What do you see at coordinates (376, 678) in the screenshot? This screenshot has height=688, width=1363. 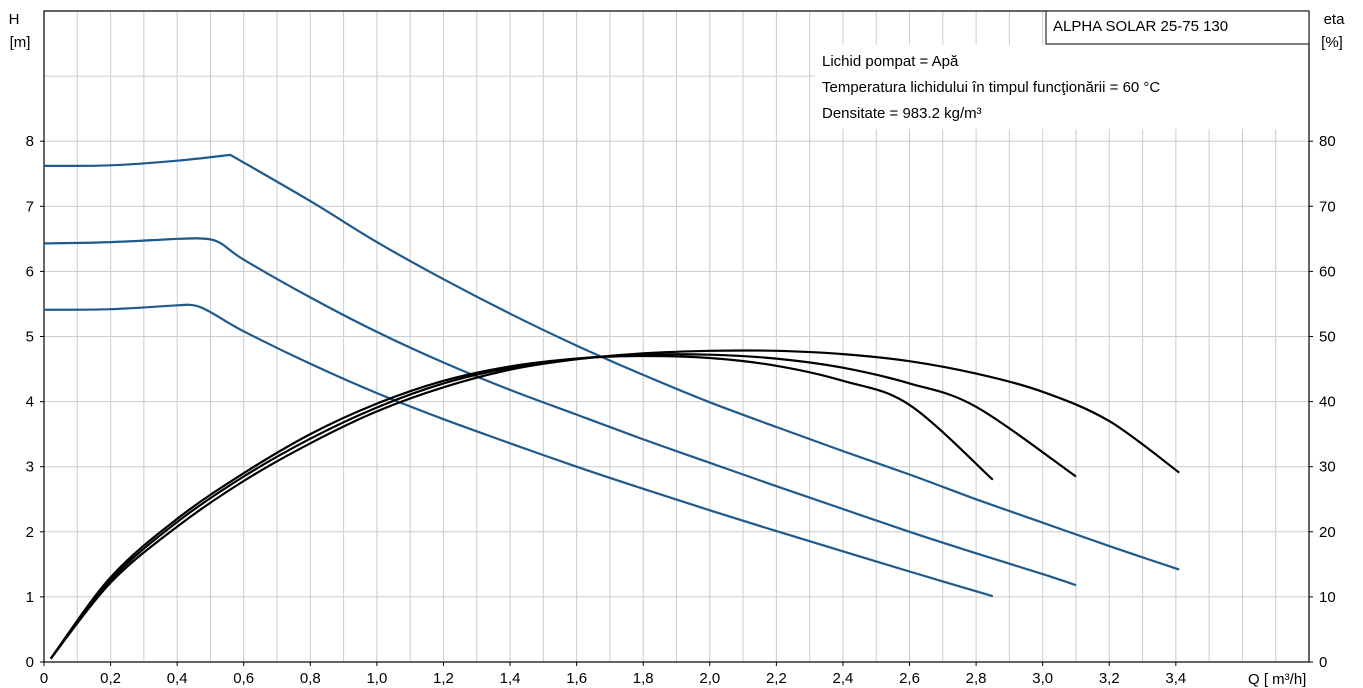 I see `x-tick-label: 1,0` at bounding box center [376, 678].